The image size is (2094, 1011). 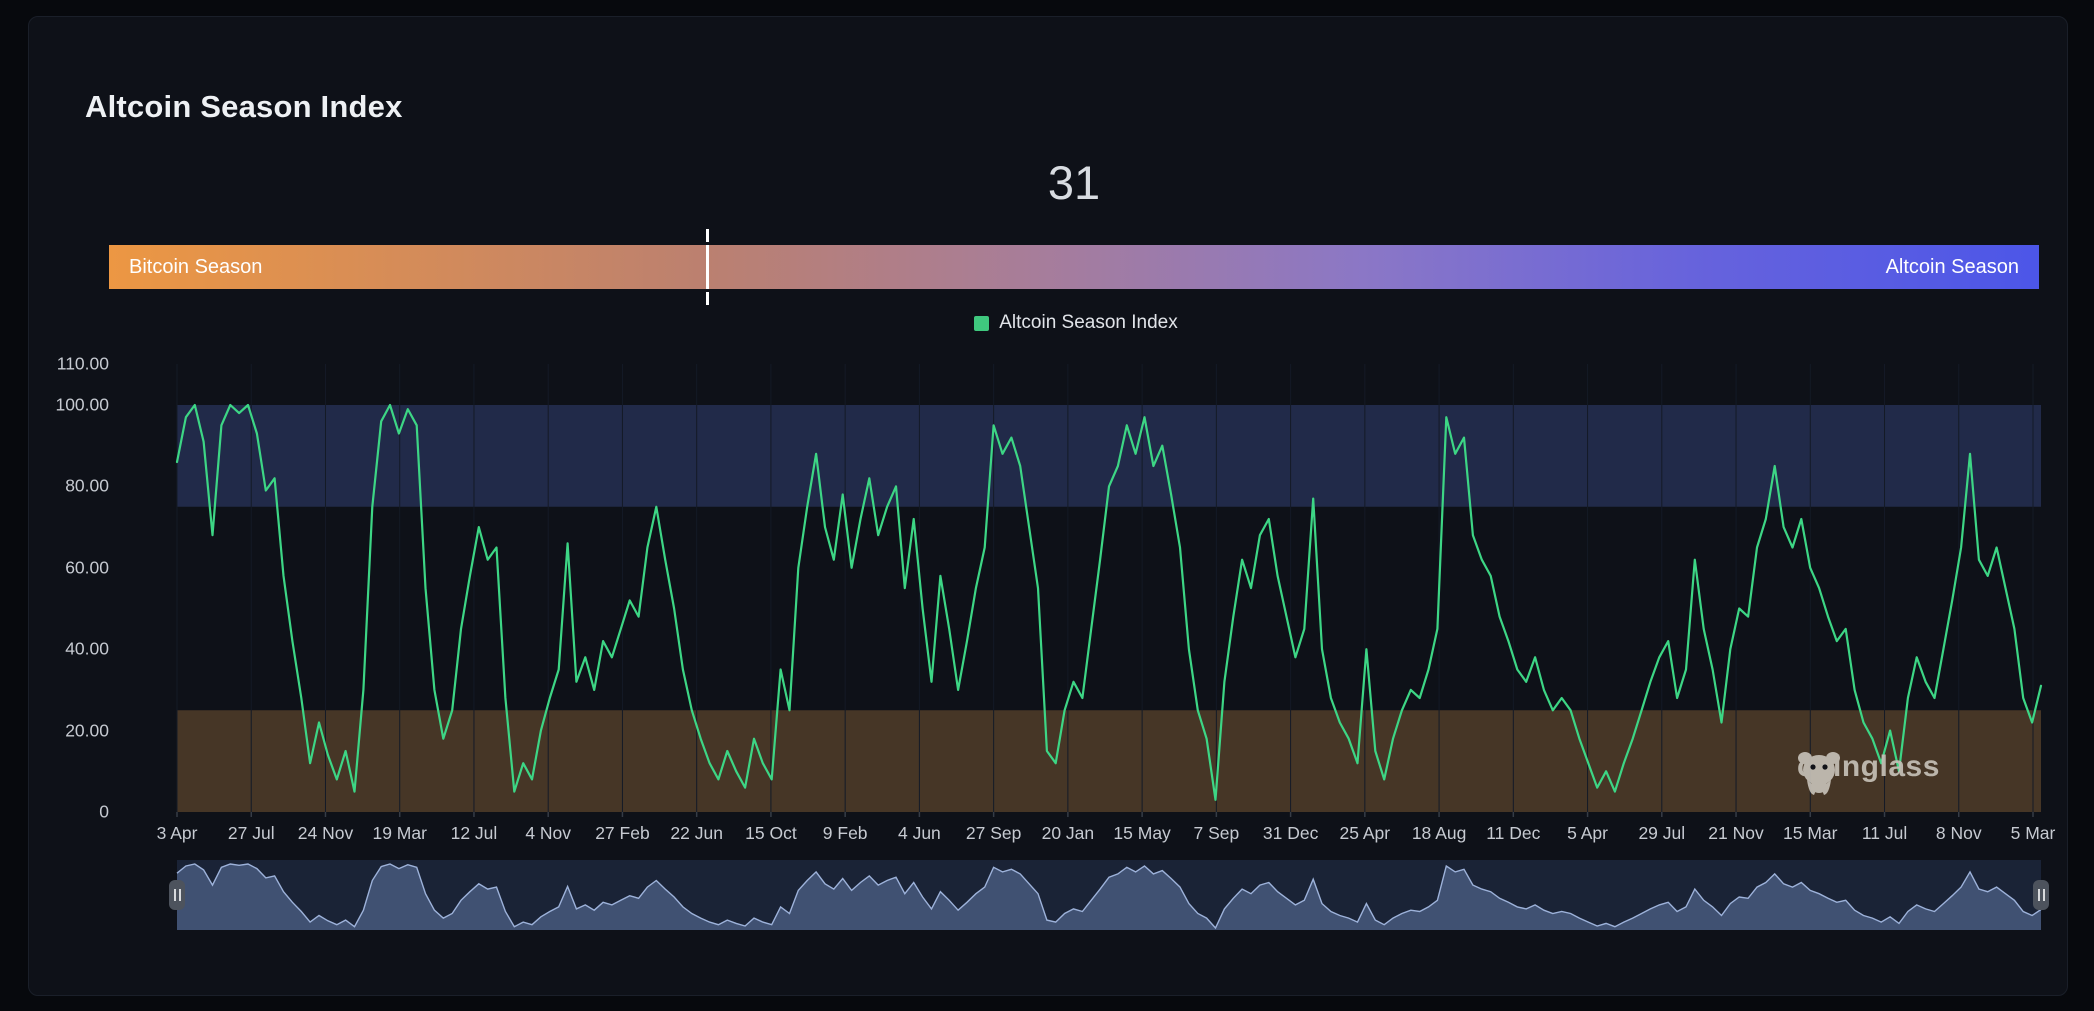 What do you see at coordinates (87, 485) in the screenshot?
I see `y-axis-label: 80.00` at bounding box center [87, 485].